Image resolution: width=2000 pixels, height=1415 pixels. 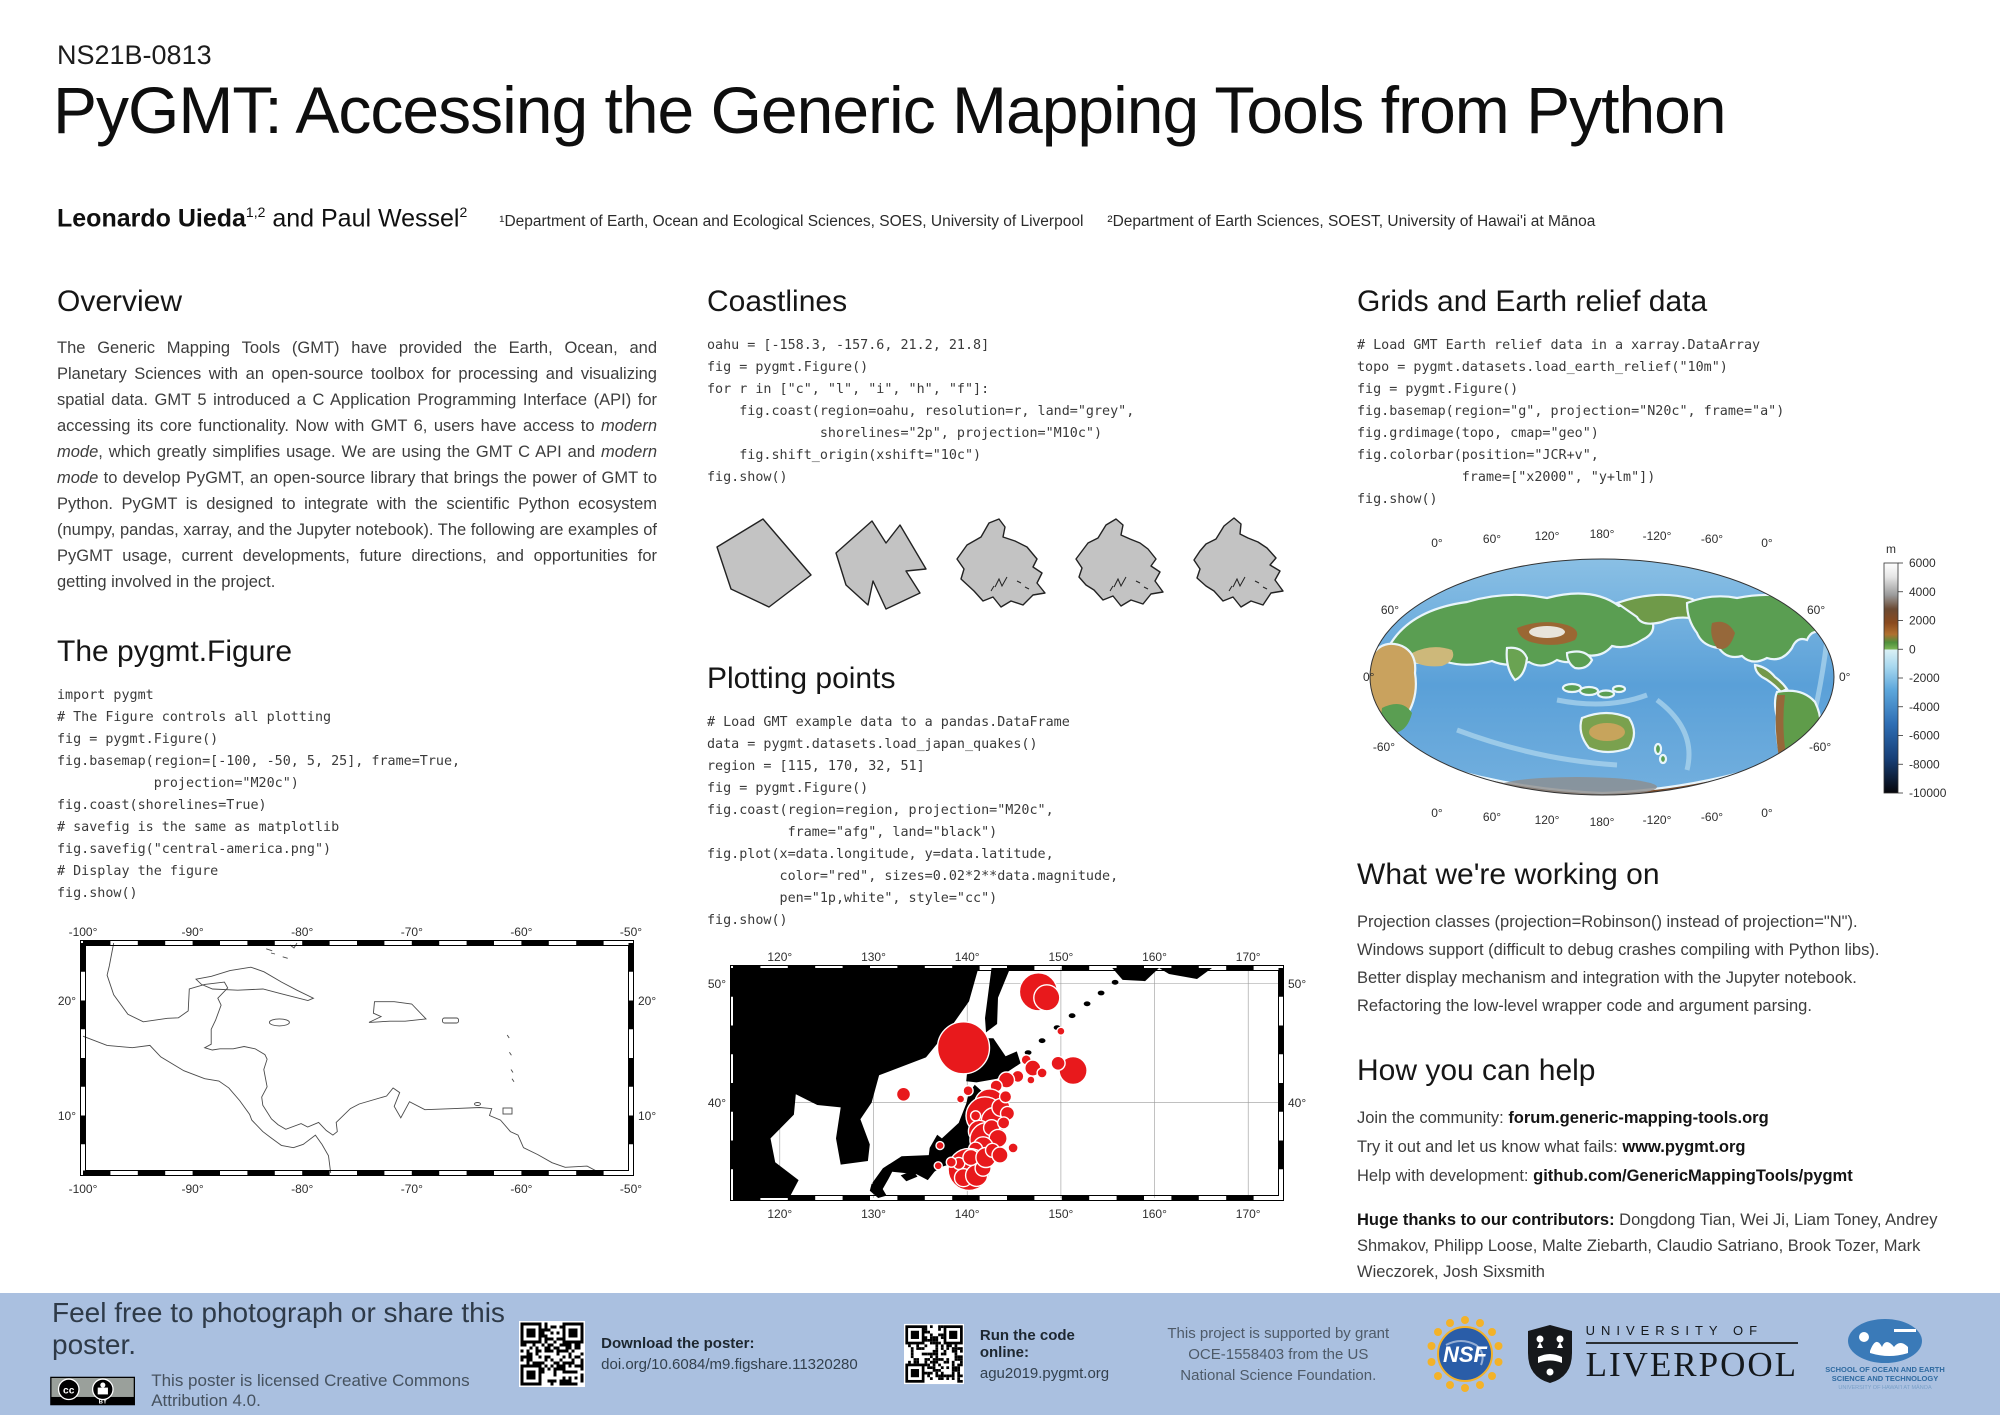 I want to click on svg-text: 20°, so click(x=67, y=1001).